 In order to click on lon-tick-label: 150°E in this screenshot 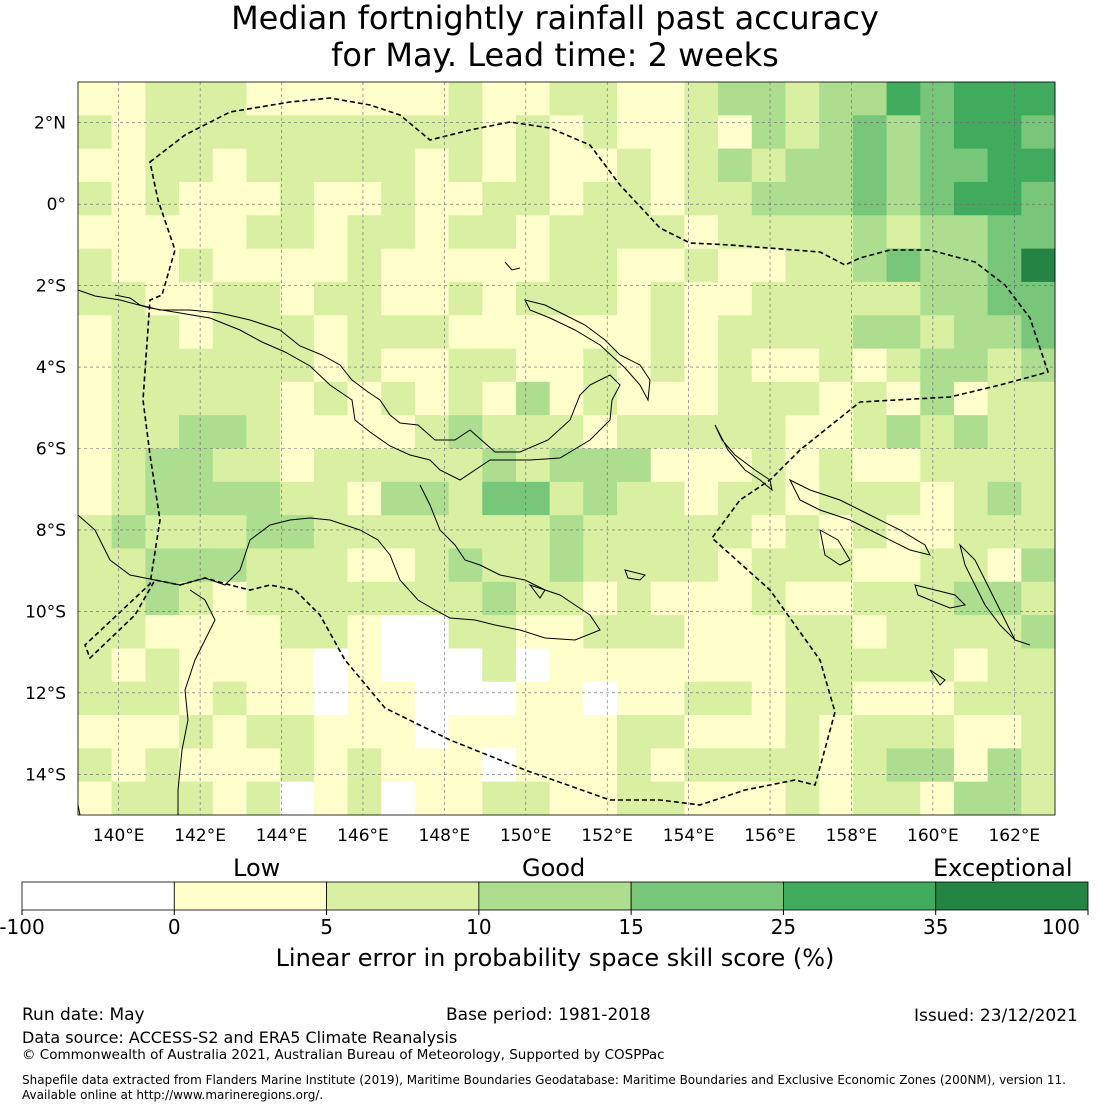, I will do `click(526, 836)`.